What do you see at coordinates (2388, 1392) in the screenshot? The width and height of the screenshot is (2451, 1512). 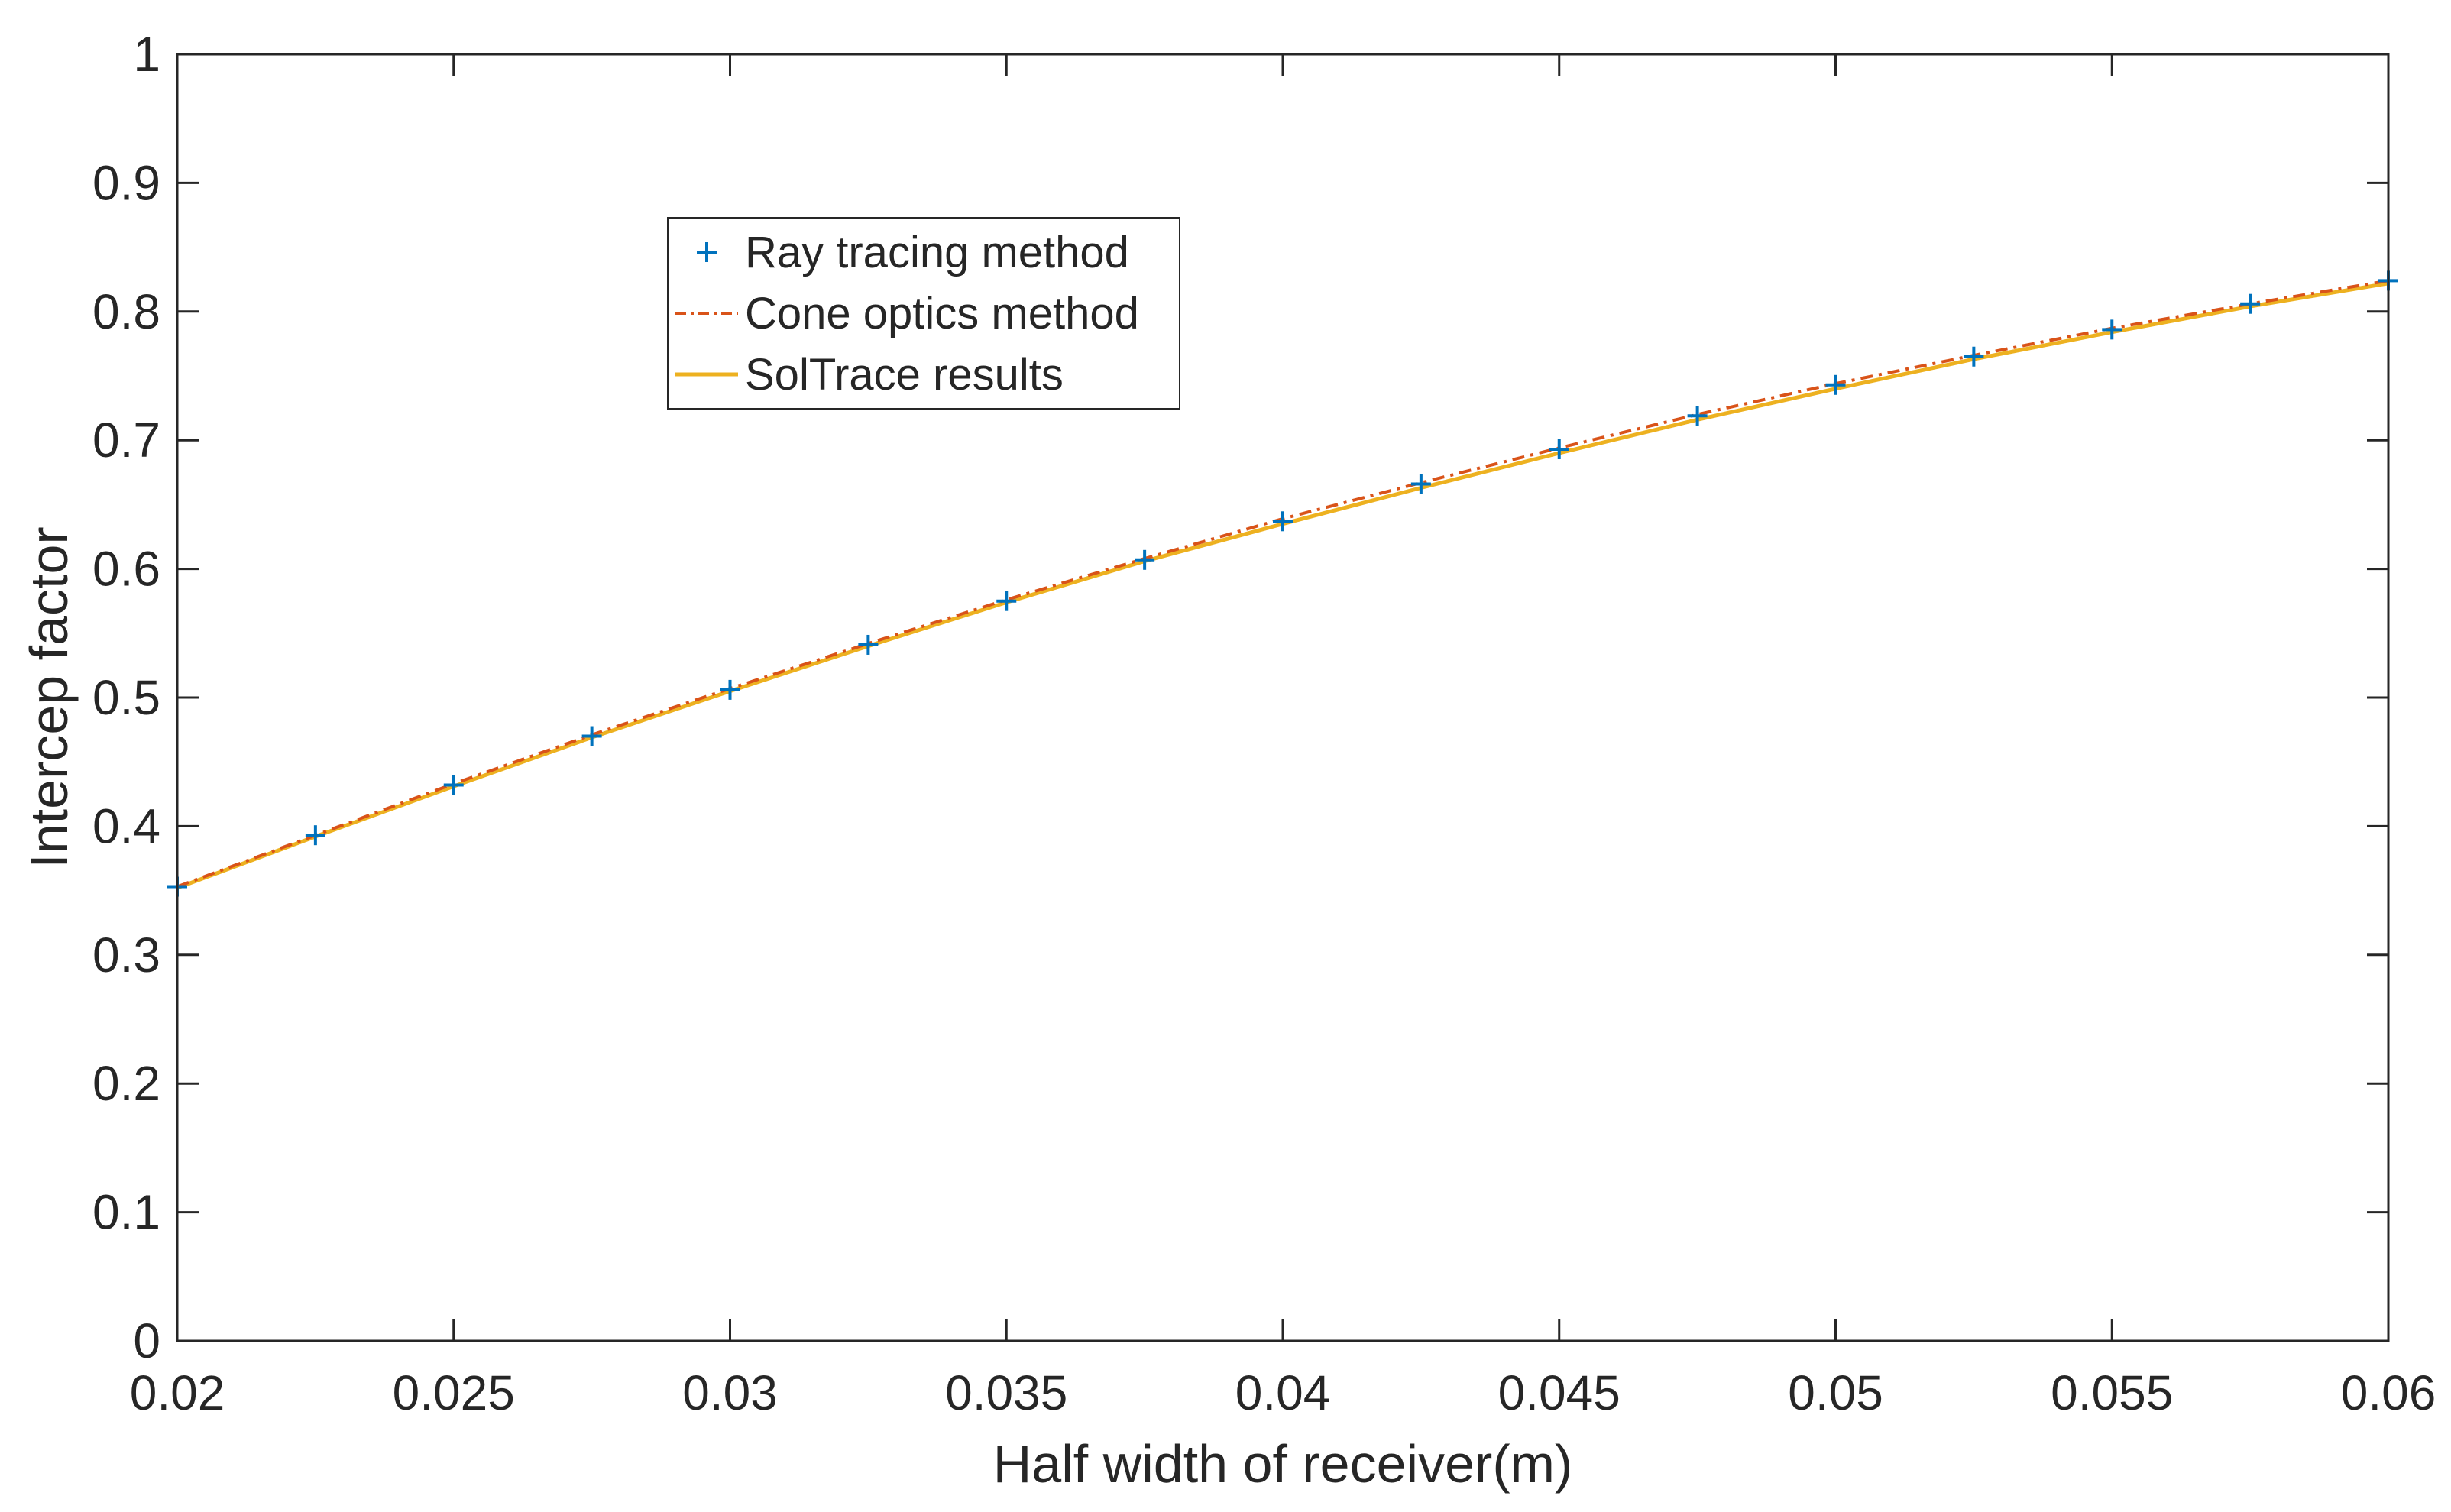 I see `x-tick-label: 0.06` at bounding box center [2388, 1392].